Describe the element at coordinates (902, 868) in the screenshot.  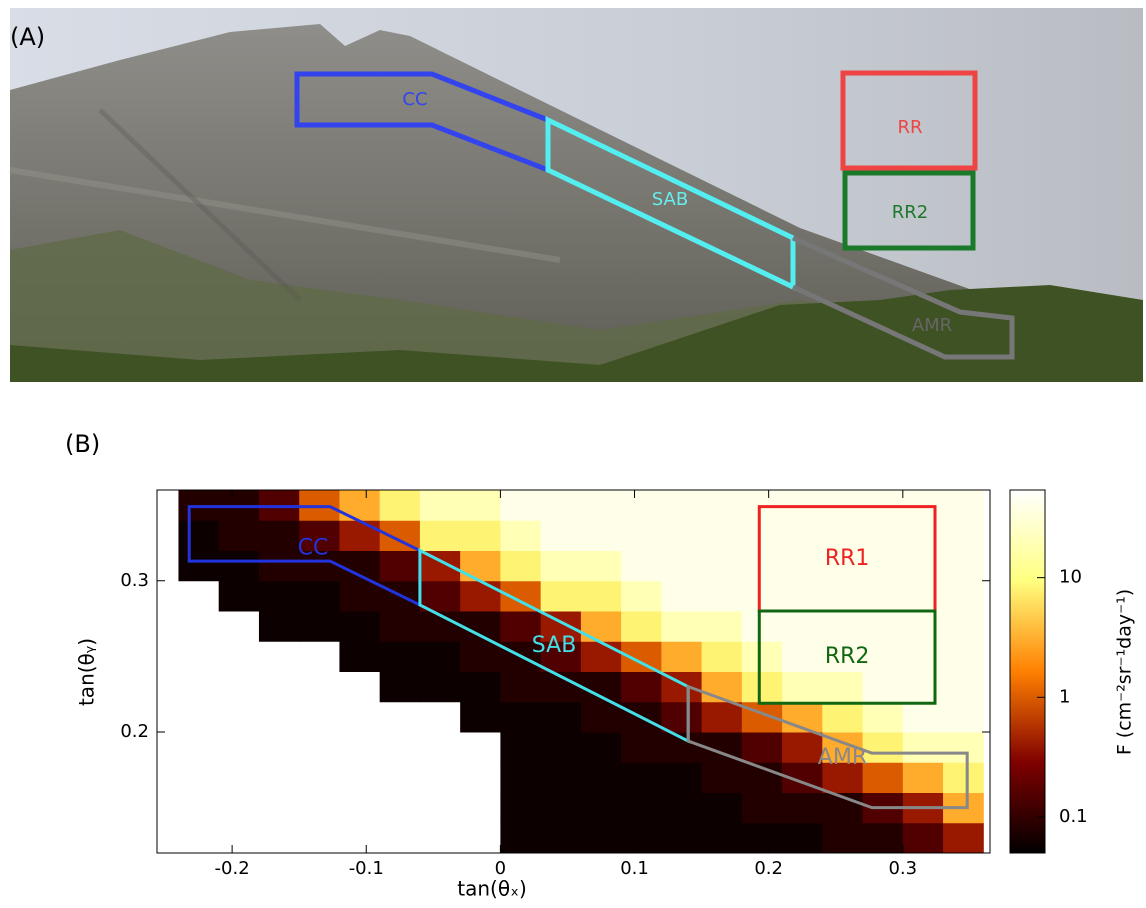
I see `x-tick-label: 0.3` at that location.